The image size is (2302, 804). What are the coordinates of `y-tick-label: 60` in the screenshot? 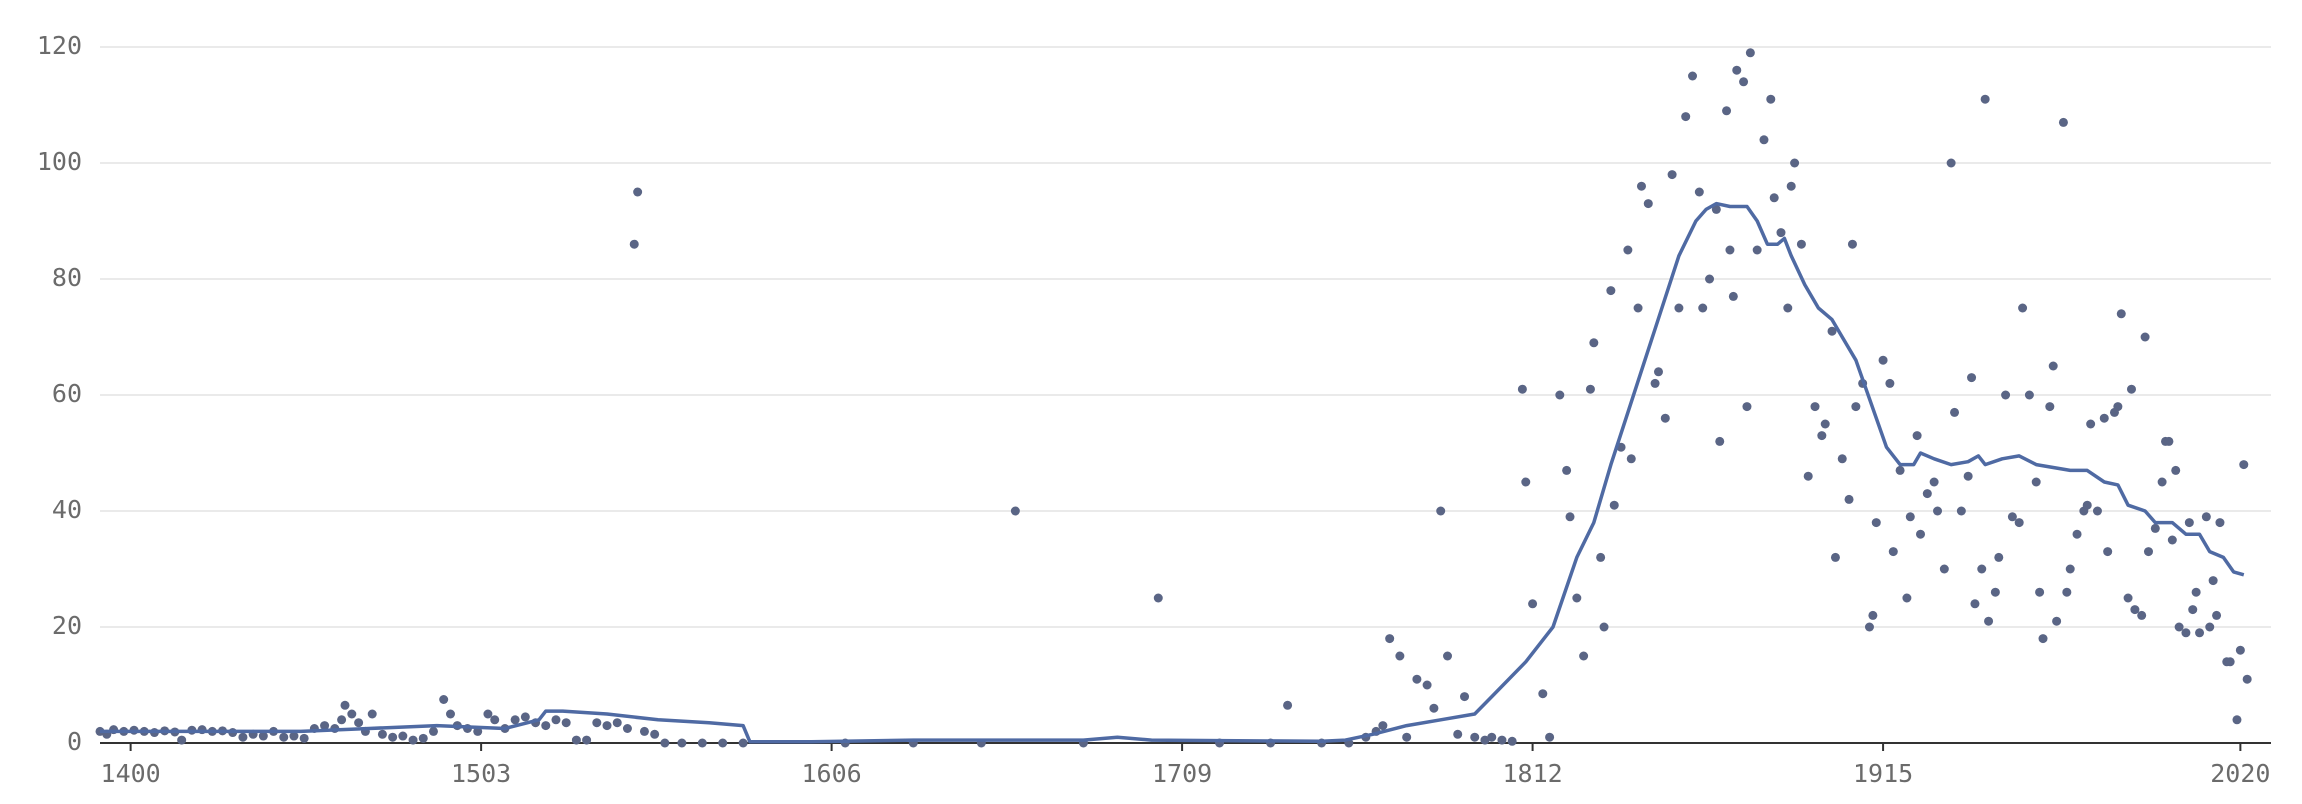 It's located at (67, 393).